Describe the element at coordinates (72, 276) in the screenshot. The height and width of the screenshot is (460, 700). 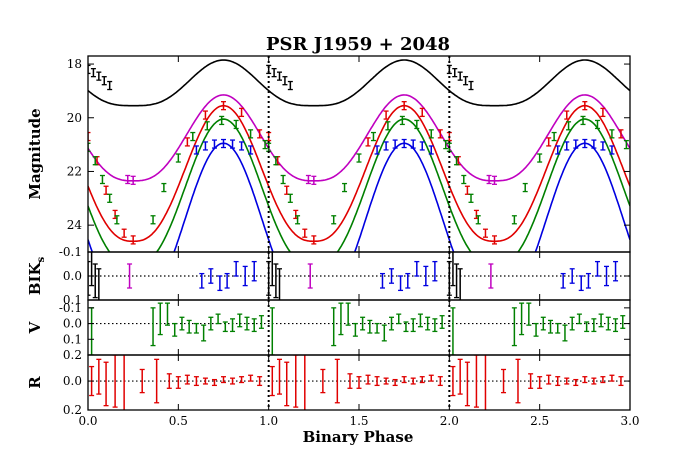
I see `resid-bik-ytick-label: 0.0` at that location.